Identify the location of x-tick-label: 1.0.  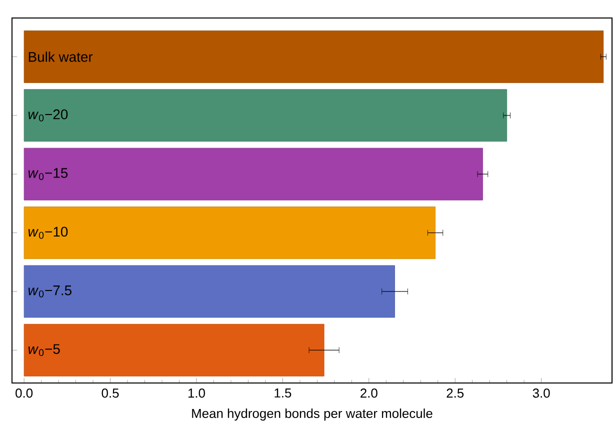
(196, 393).